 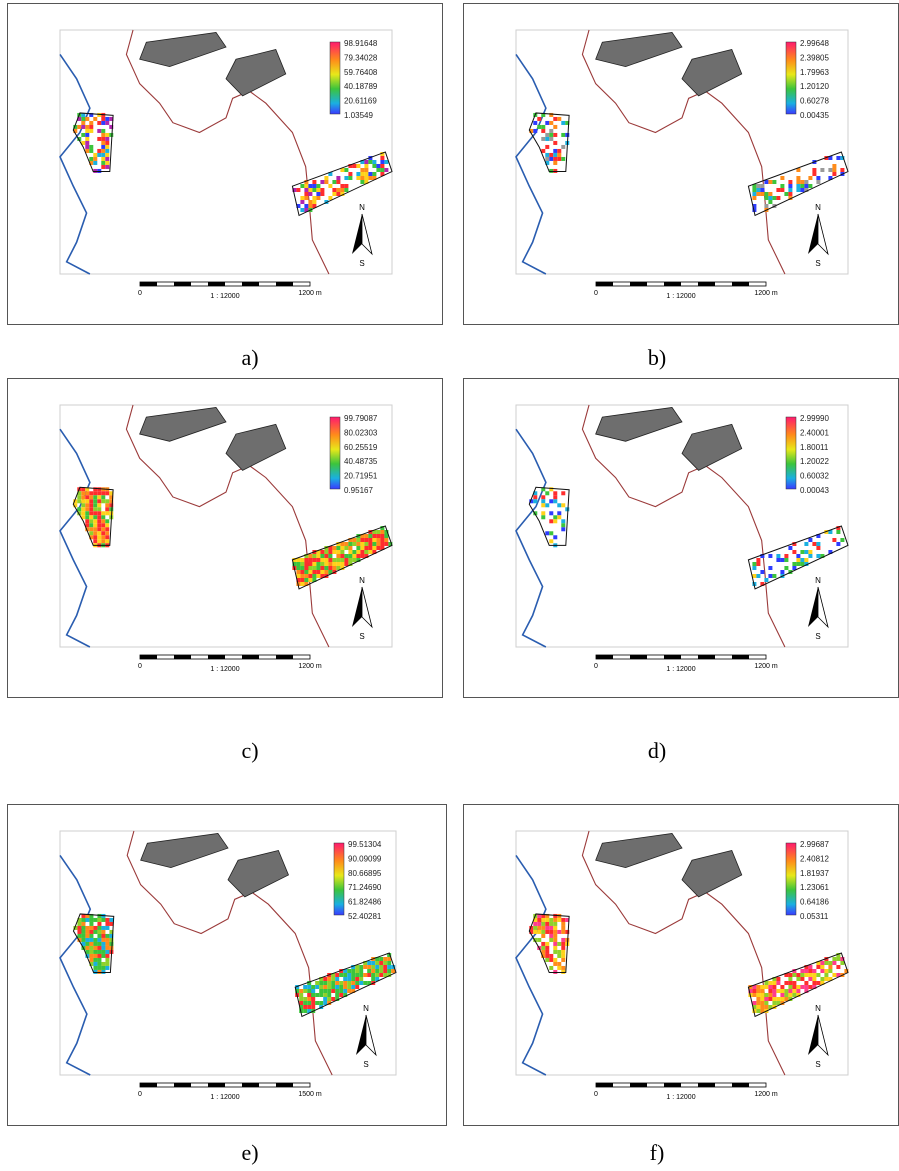 What do you see at coordinates (358, 115) in the screenshot?
I see `legend-value: 1.03549` at bounding box center [358, 115].